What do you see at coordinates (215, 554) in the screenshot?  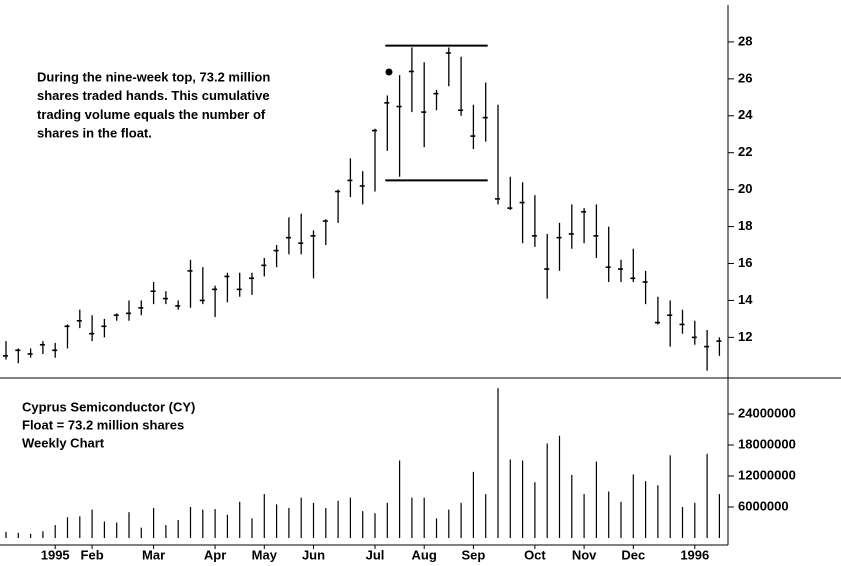 I see `x-tick-label: Apr` at bounding box center [215, 554].